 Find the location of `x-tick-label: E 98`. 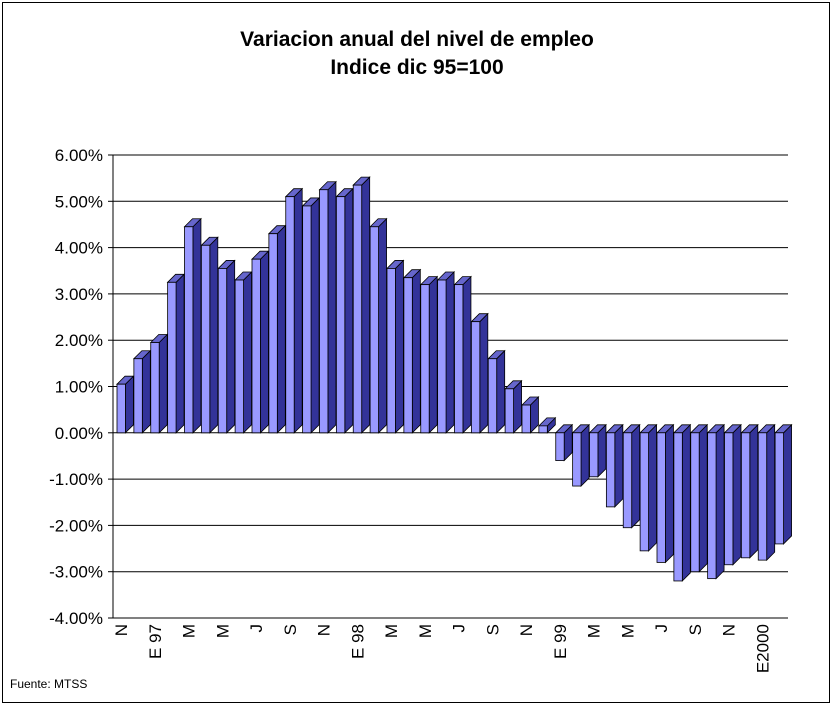

x-tick-label: E 98 is located at coordinates (357, 641).